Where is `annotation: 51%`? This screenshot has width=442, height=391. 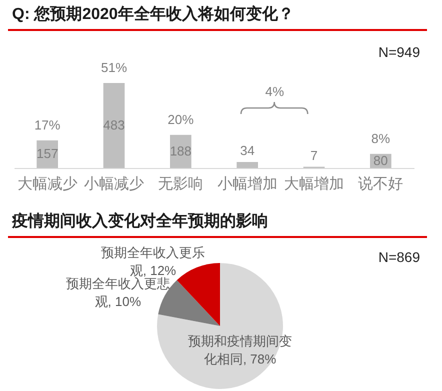
annotation: 51% is located at coordinates (114, 67).